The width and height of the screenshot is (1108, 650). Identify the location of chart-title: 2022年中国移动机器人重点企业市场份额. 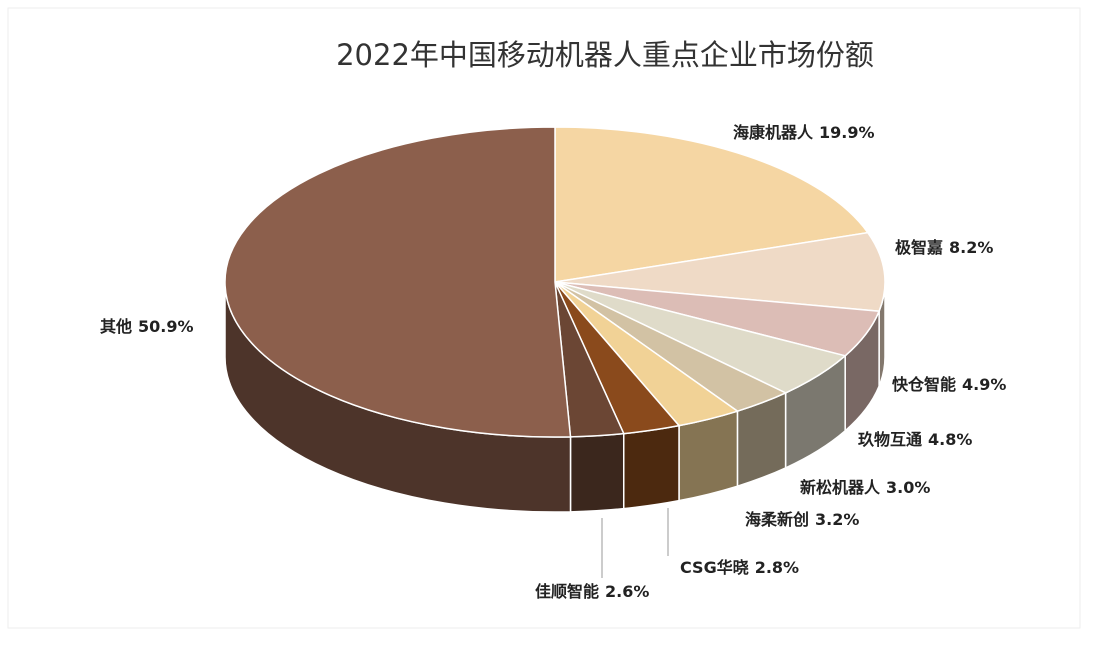
(605, 55).